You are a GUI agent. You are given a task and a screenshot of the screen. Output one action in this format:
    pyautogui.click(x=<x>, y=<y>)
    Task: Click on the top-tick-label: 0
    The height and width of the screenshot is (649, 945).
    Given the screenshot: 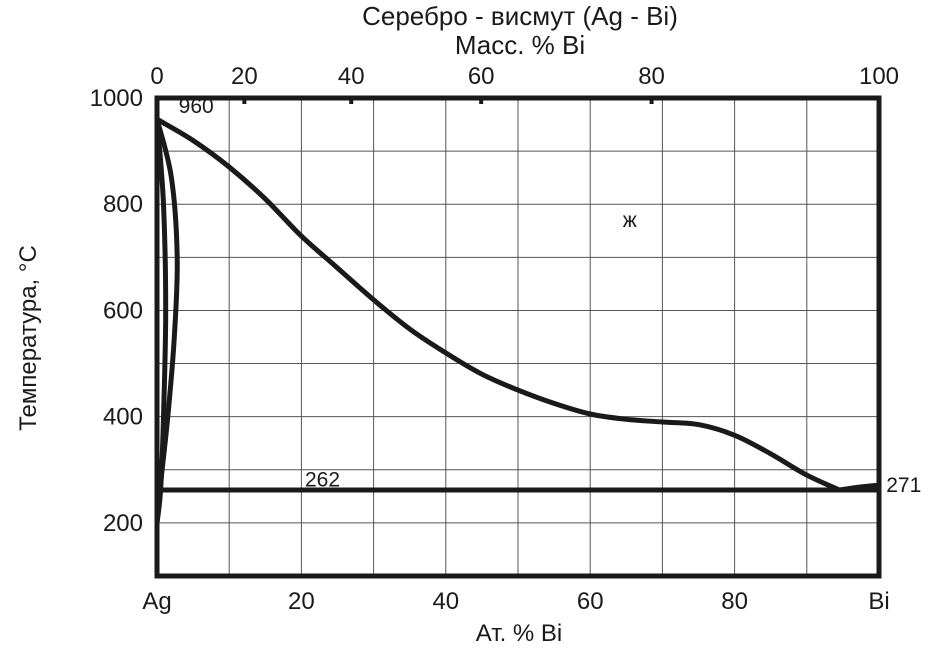 What is the action you would take?
    pyautogui.click(x=156, y=76)
    